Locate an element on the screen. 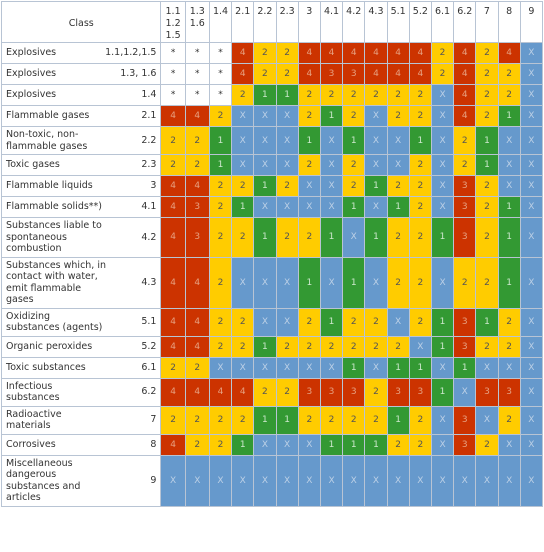 The height and width of the screenshot is (552, 544). column-header: 3 is located at coordinates (309, 22).